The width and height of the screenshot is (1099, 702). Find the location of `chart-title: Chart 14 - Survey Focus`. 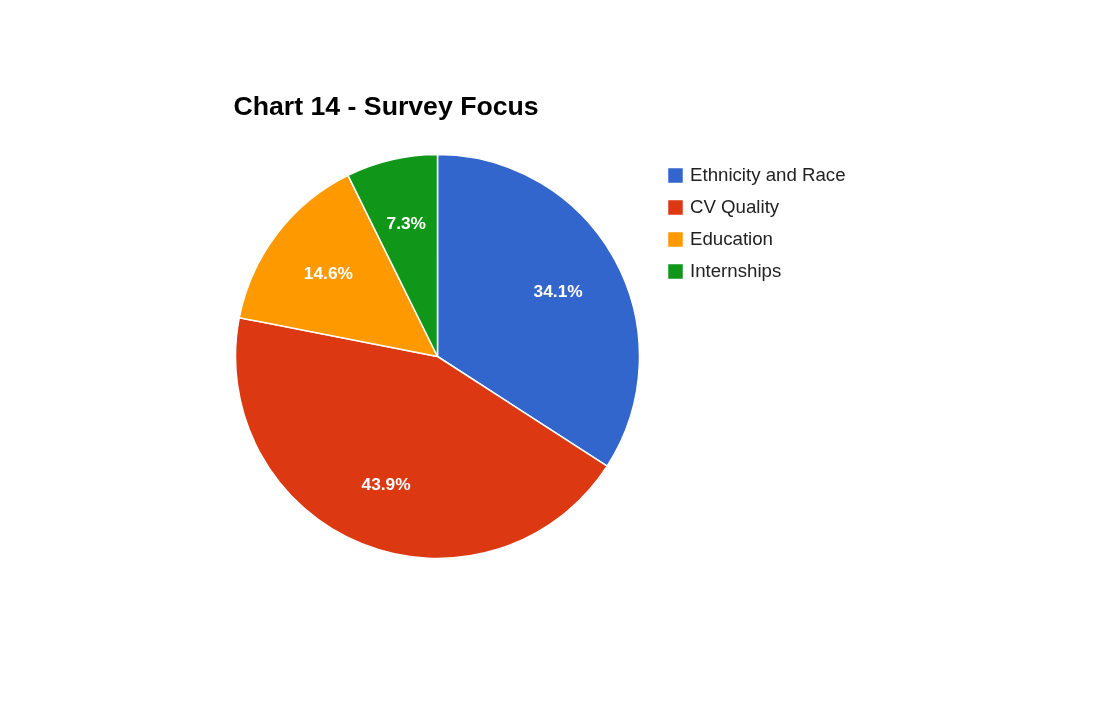

chart-title: Chart 14 - Survey Focus is located at coordinates (386, 105).